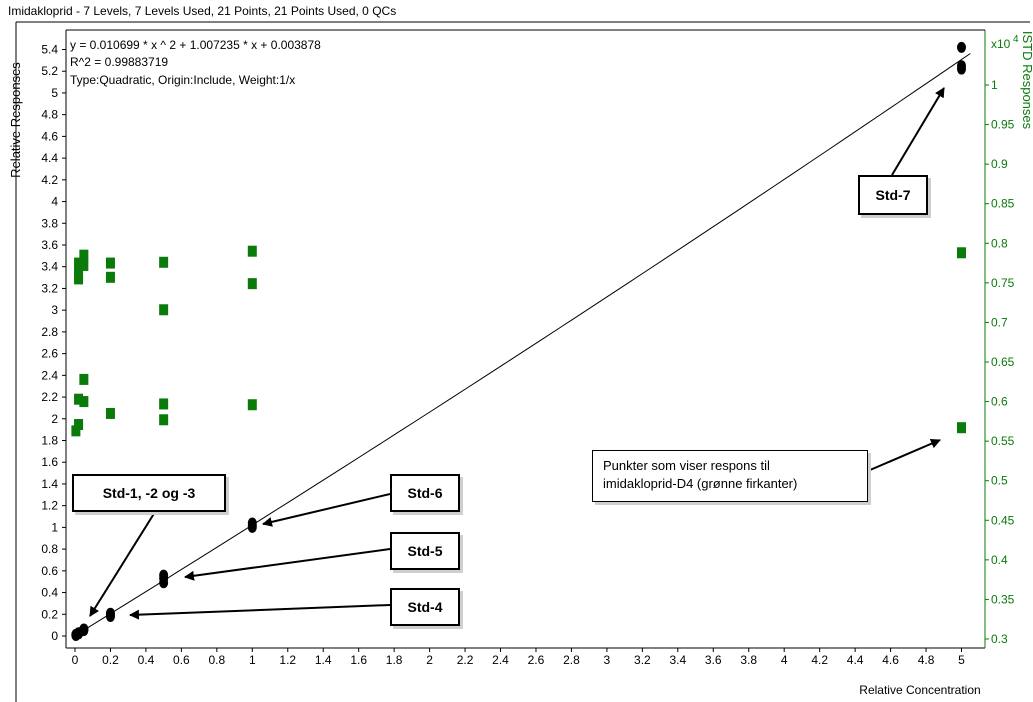 The height and width of the screenshot is (702, 1033). I want to click on y-tick-label: 5.4, so click(49, 50).